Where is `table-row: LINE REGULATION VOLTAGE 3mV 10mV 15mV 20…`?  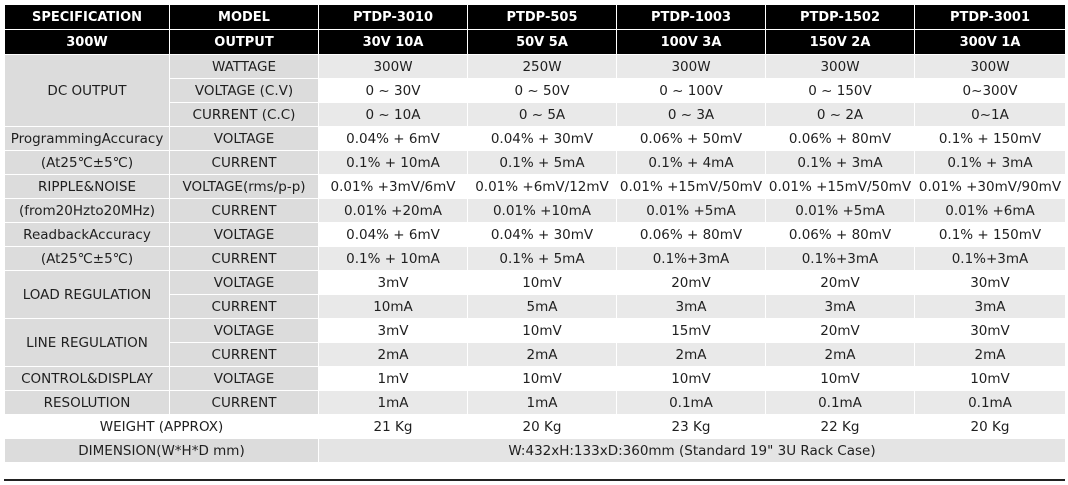 table-row: LINE REGULATION VOLTAGE 3mV 10mV 15mV 20… is located at coordinates (535, 342).